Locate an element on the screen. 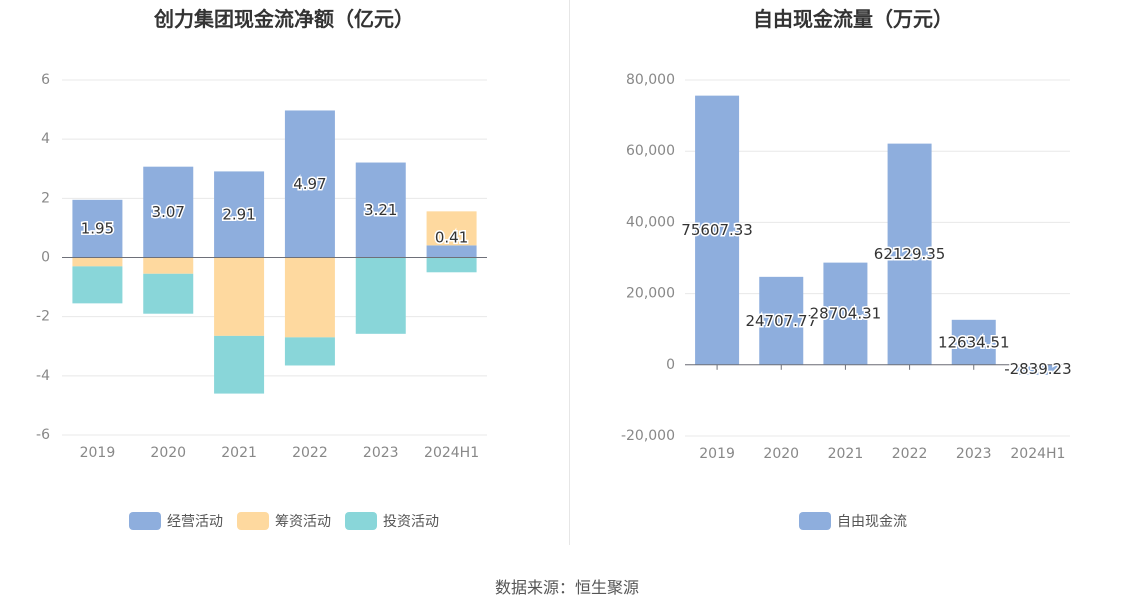 This screenshot has width=1134, height=612. y-tick-label: -6 is located at coordinates (43, 435).